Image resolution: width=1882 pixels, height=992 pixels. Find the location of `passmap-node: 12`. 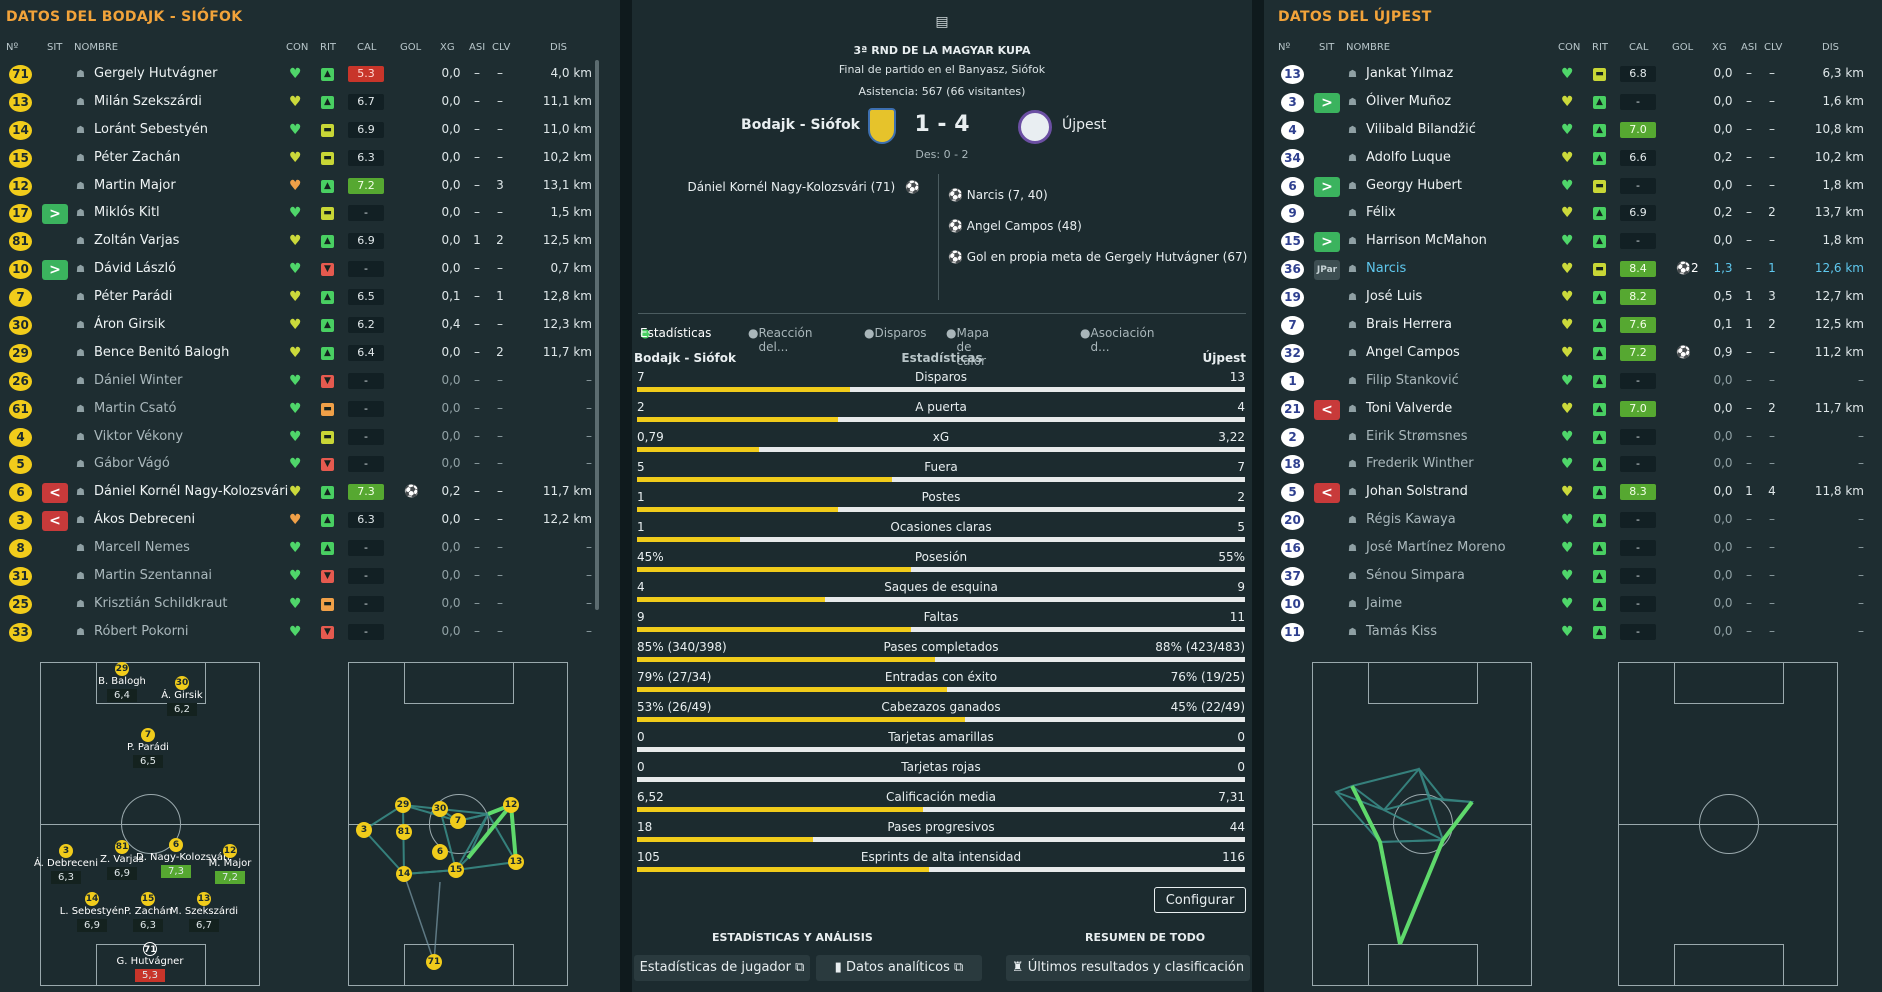

passmap-node: 12 is located at coordinates (511, 805).